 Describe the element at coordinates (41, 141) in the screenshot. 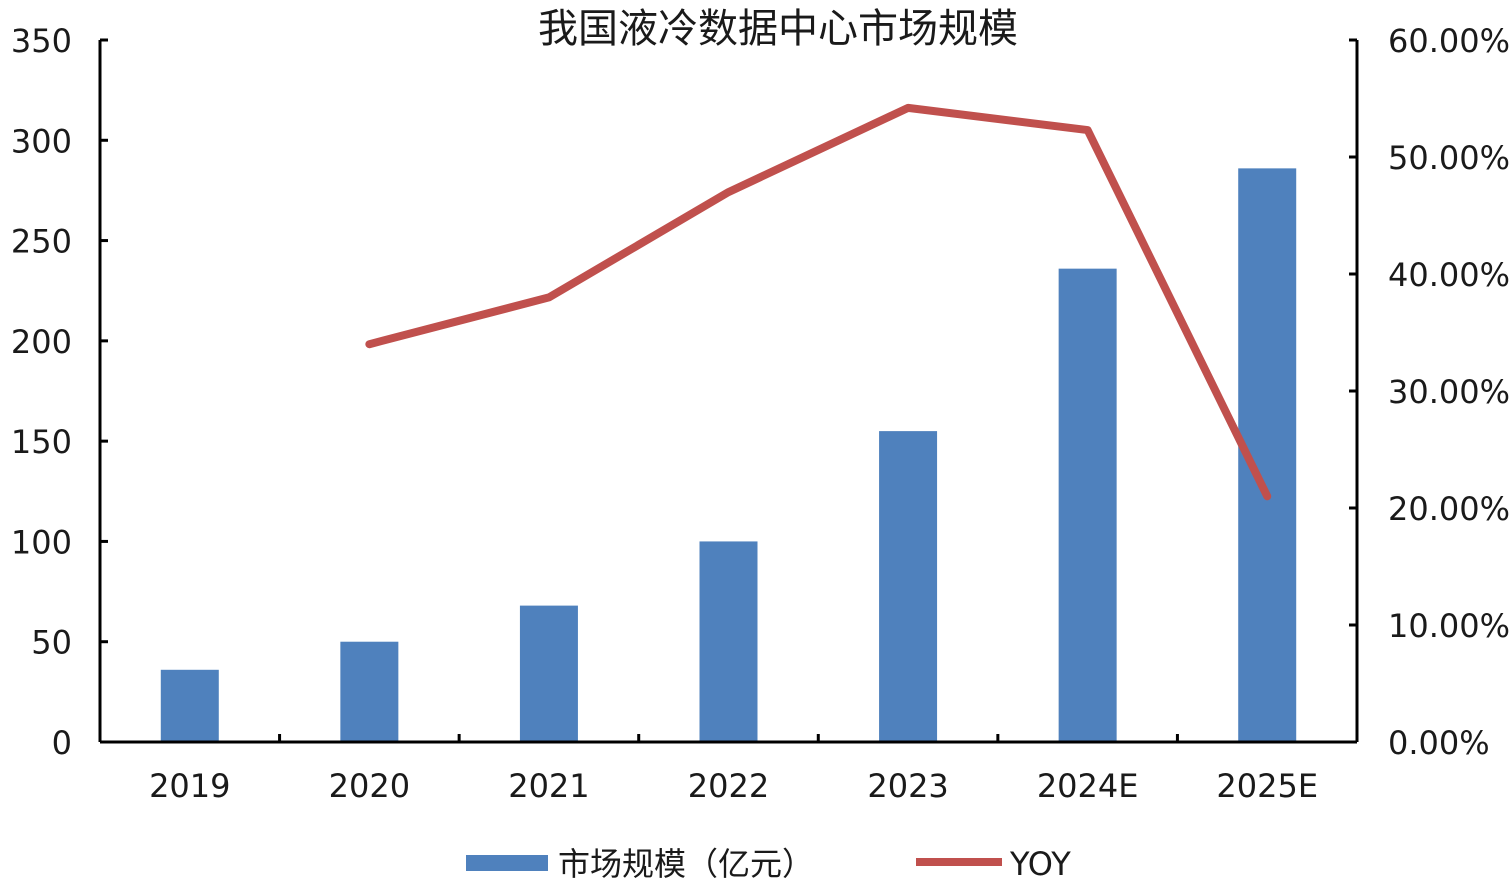

I see `left-tick-label: 300` at that location.